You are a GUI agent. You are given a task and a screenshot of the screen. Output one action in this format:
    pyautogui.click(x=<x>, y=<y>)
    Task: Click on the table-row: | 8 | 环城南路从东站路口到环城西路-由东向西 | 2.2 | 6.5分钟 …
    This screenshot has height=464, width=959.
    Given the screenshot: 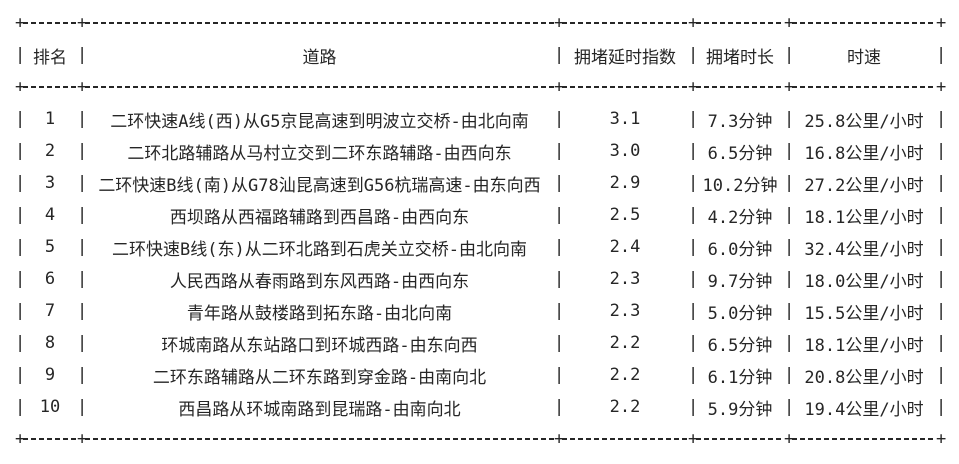 What is the action you would take?
    pyautogui.click(x=481, y=343)
    